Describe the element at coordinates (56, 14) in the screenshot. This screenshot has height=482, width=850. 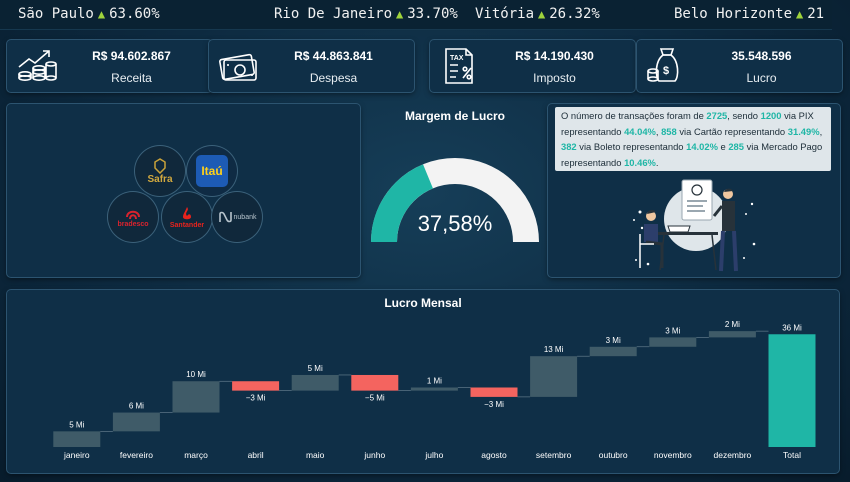
I see `ticker-city: São Paulo` at that location.